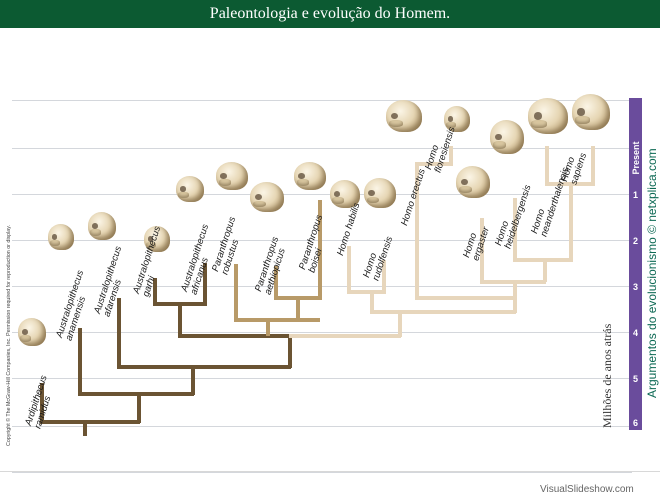 This screenshot has width=660, height=500. What do you see at coordinates (548, 116) in the screenshot?
I see `skull-homo-neanderthalensis` at bounding box center [548, 116].